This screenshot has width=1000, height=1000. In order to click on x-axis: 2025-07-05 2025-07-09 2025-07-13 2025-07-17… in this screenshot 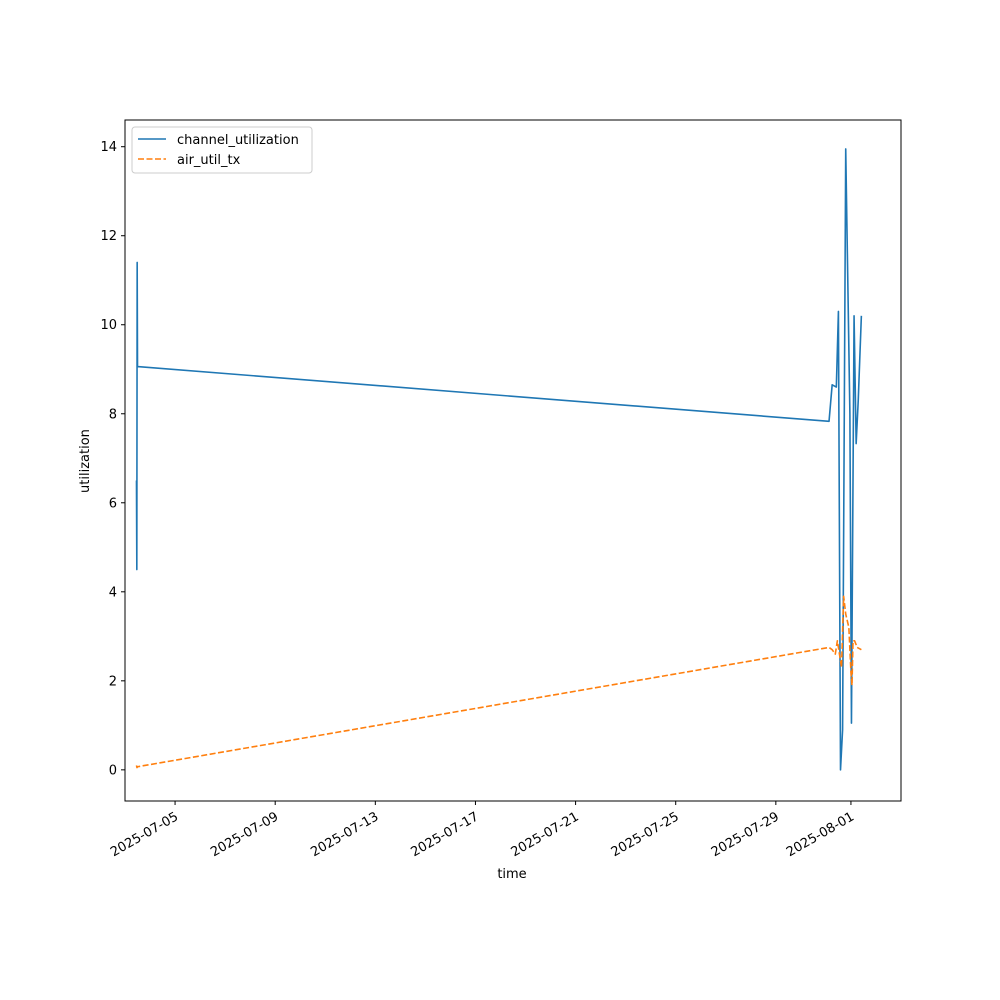, I will do `click(482, 830)`.